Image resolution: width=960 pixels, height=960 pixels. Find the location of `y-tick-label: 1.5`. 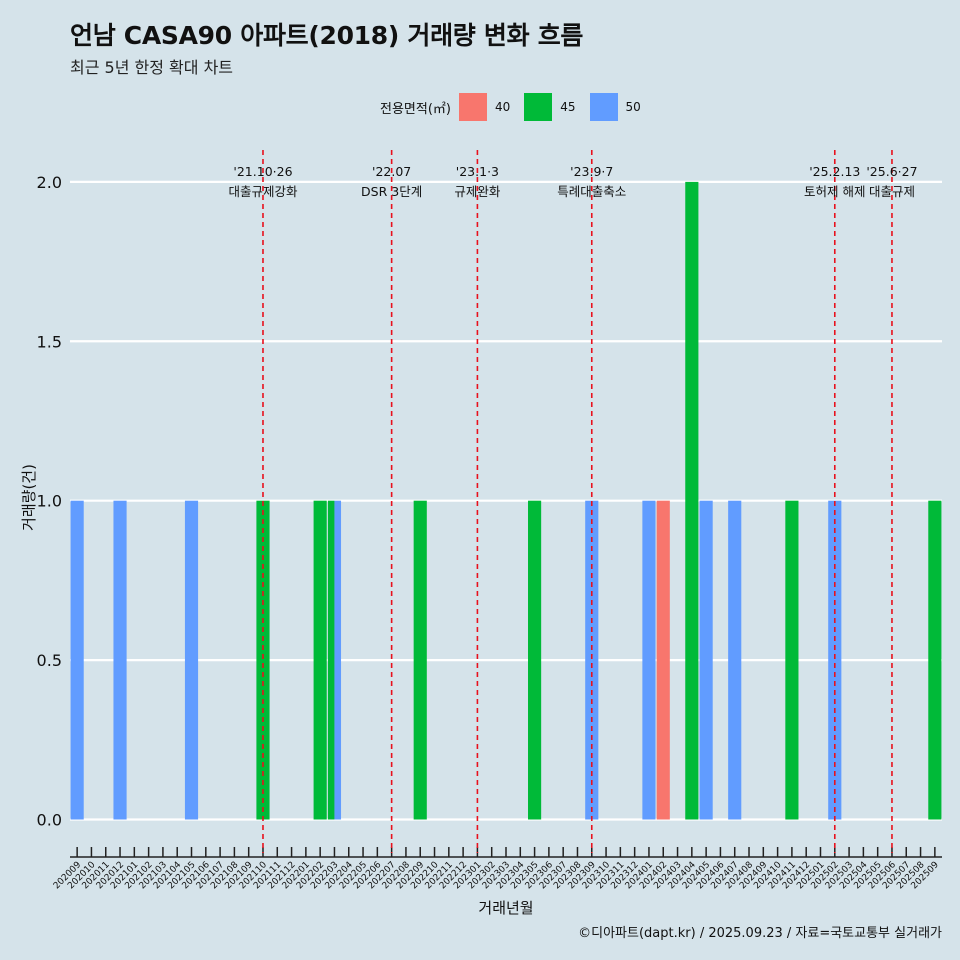

y-tick-label: 1.5 is located at coordinates (49, 341).